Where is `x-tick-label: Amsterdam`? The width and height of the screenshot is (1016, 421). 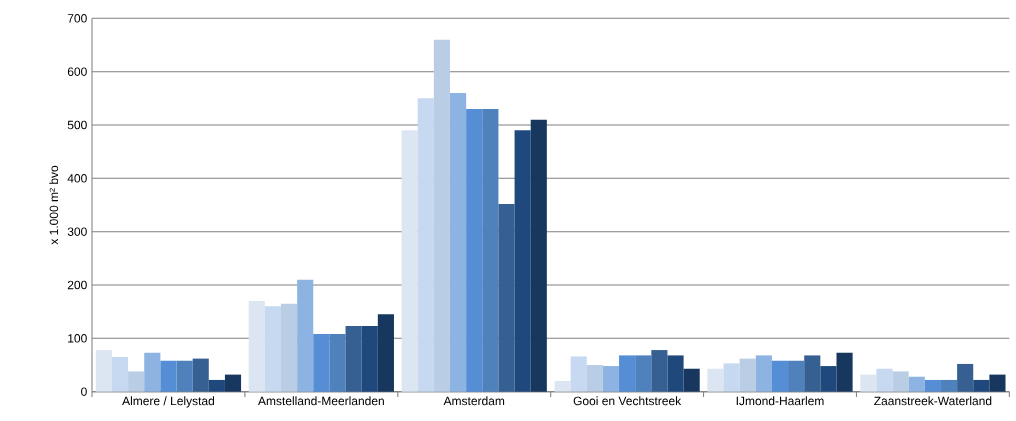 x-tick-label: Amsterdam is located at coordinates (474, 401).